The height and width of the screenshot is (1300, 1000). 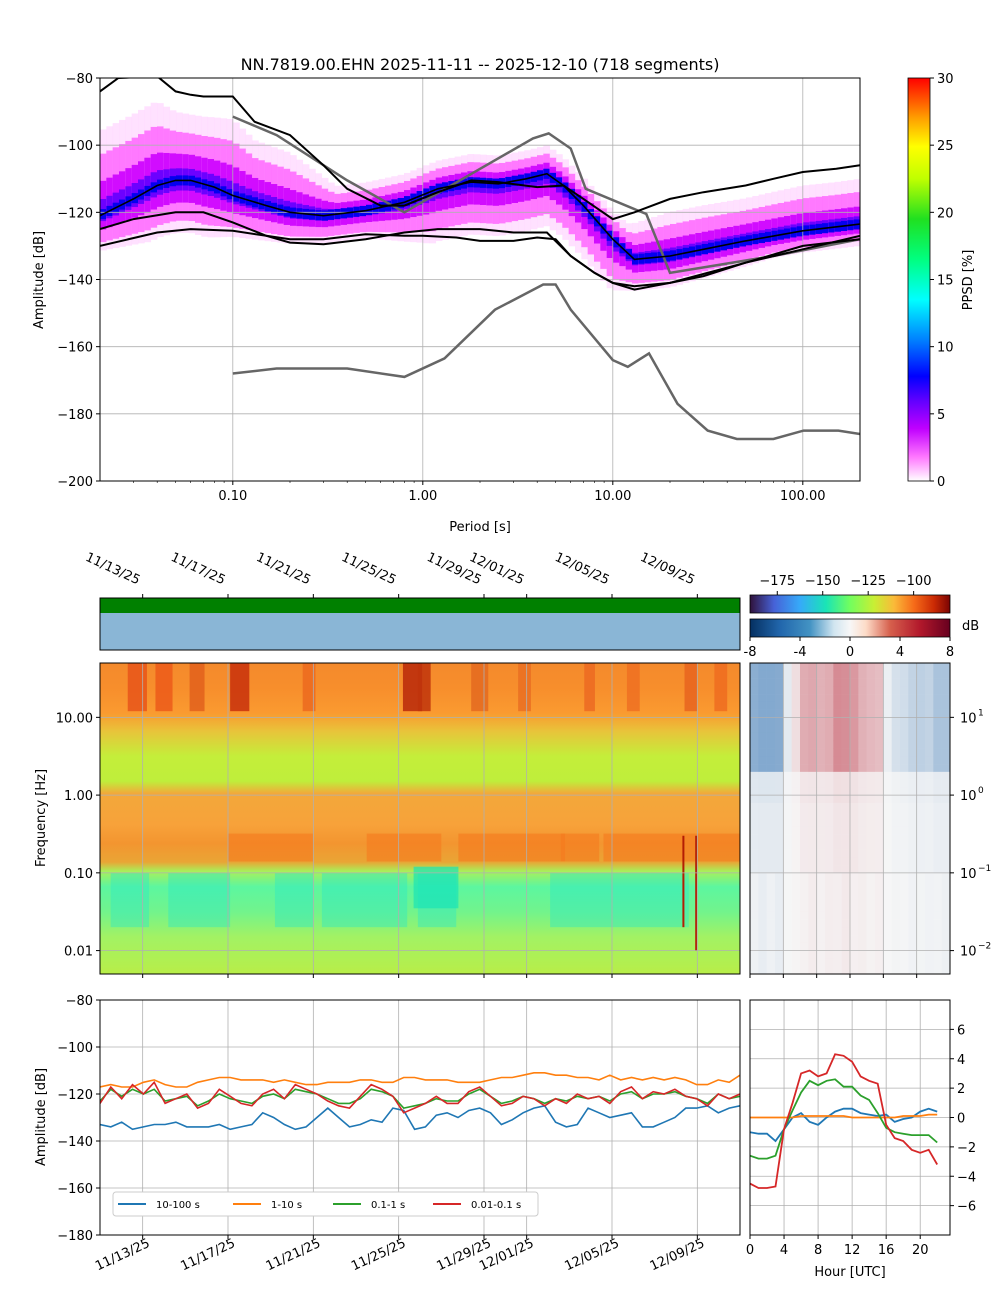 I want to click on diurnal-ytick-exponent: −2, so click(x=984, y=947).